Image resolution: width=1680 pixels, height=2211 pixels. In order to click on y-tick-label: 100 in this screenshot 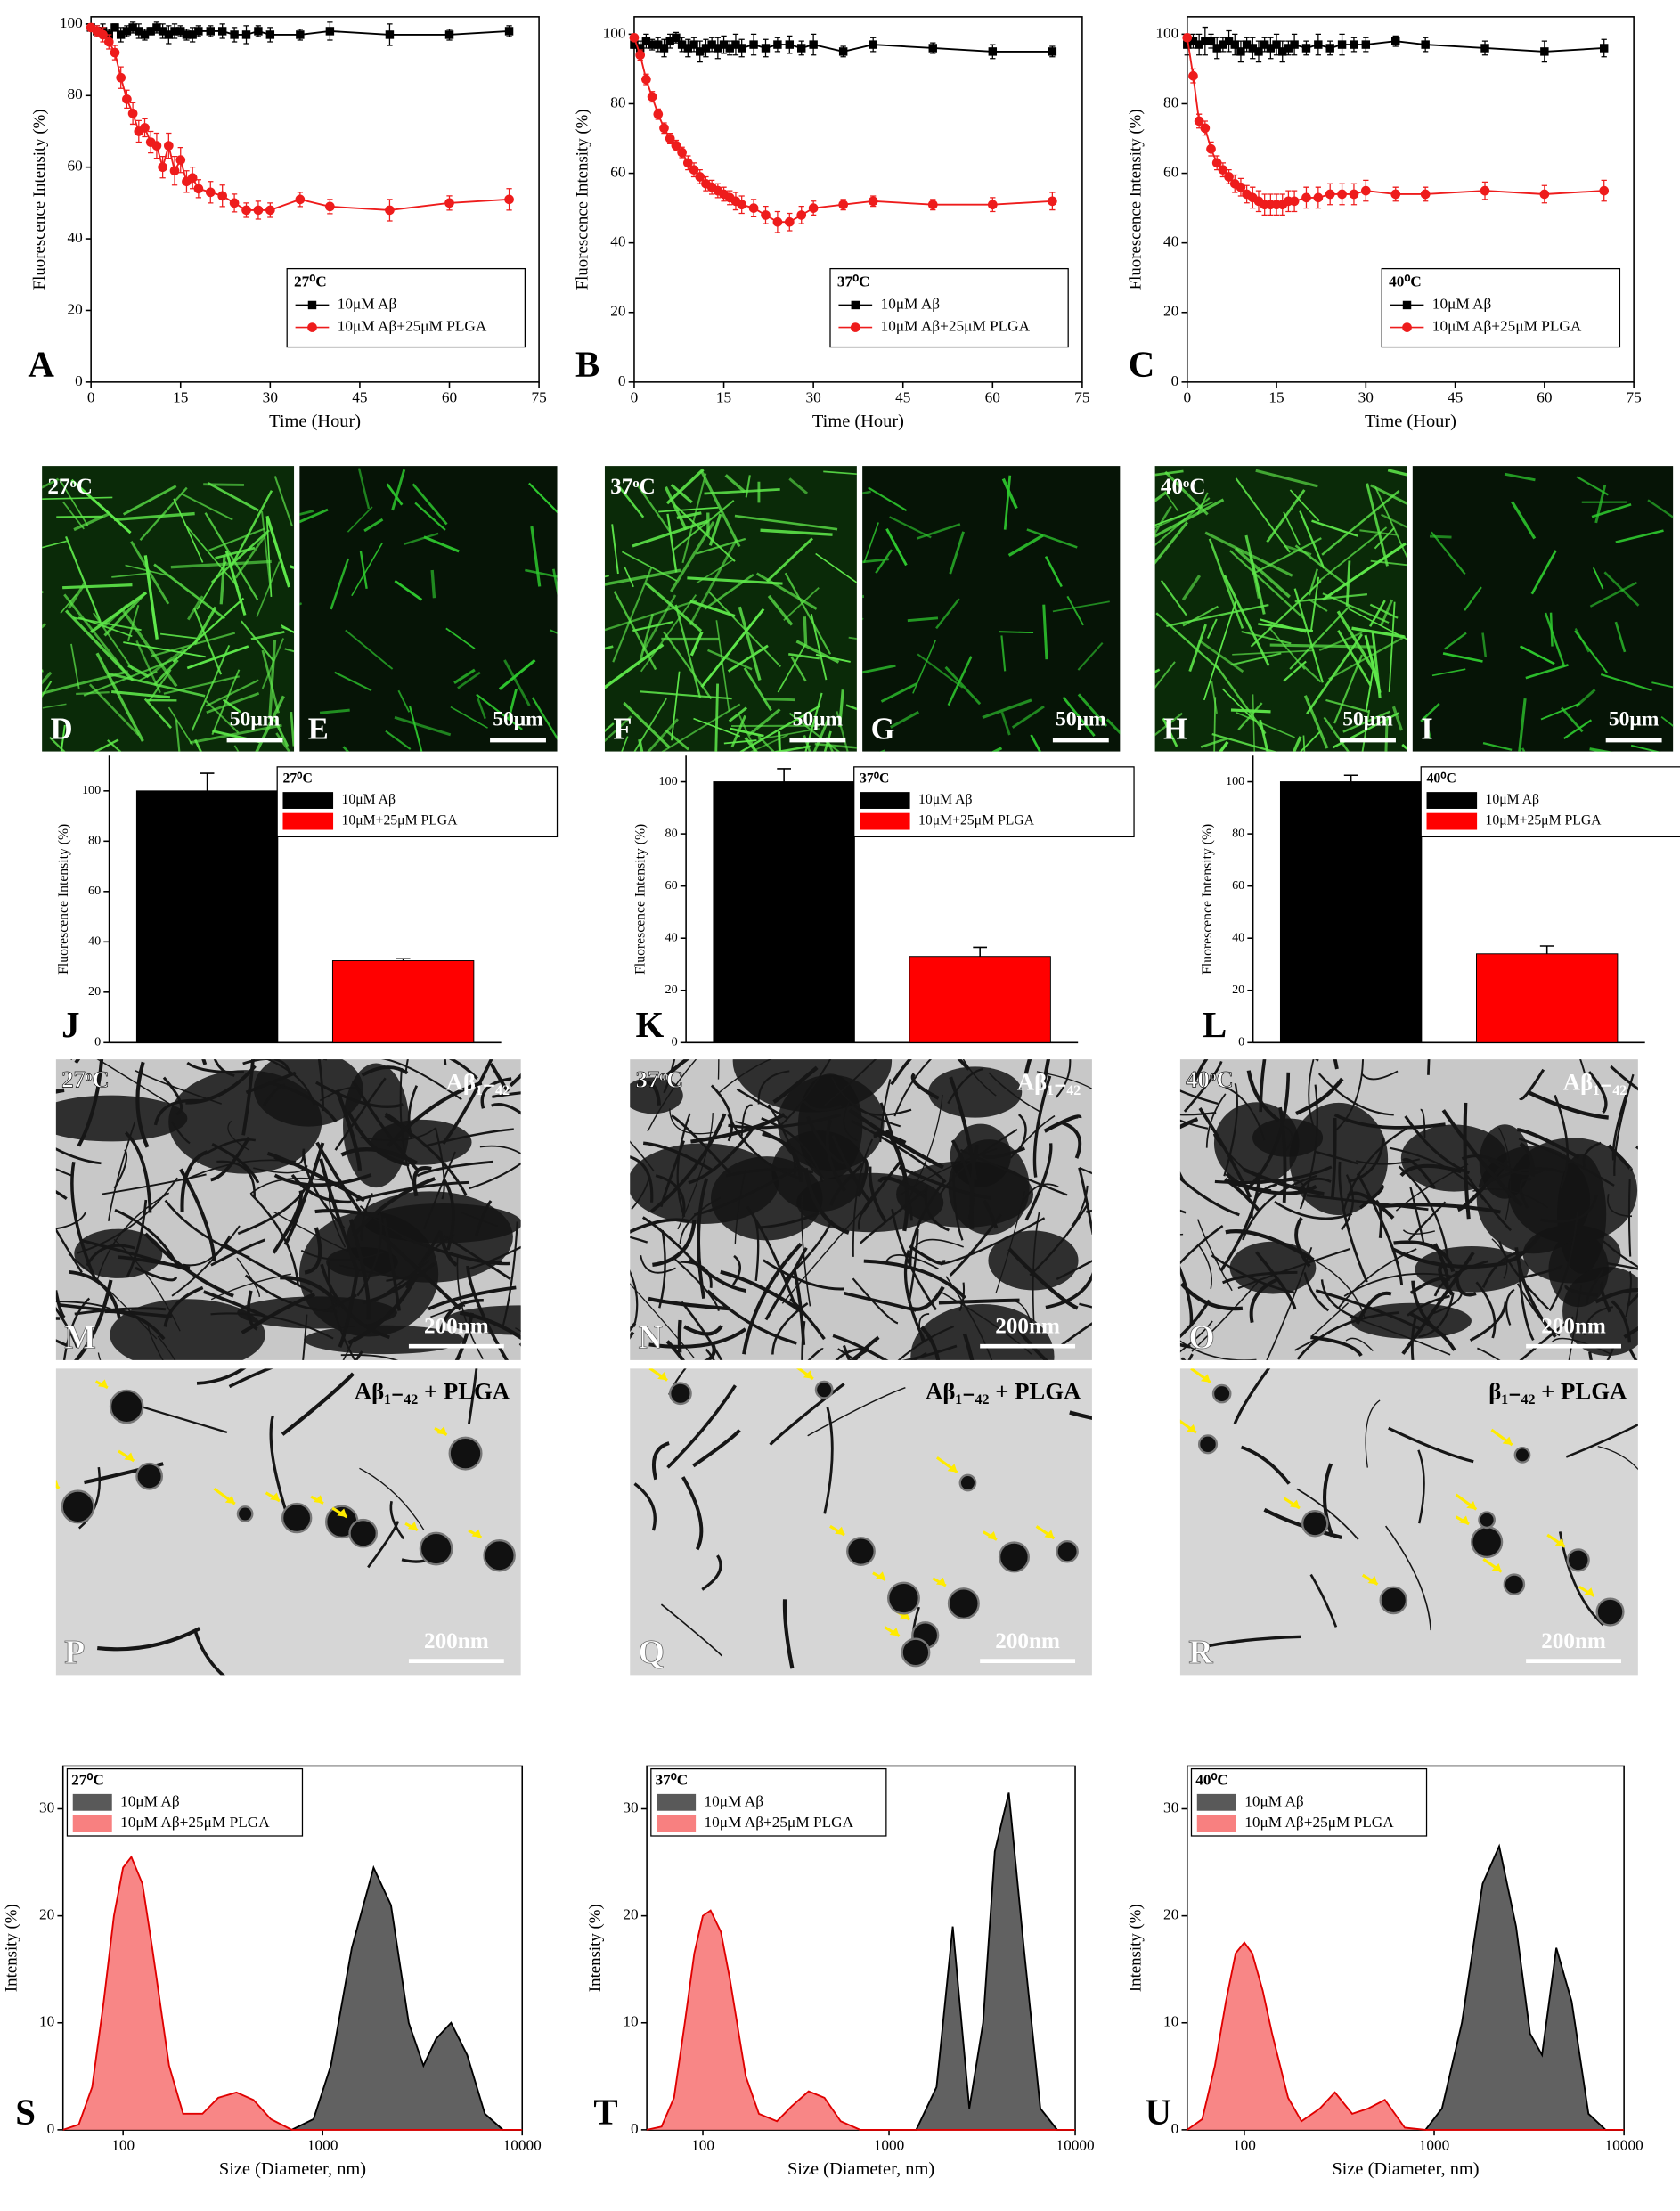, I will do `click(72, 22)`.